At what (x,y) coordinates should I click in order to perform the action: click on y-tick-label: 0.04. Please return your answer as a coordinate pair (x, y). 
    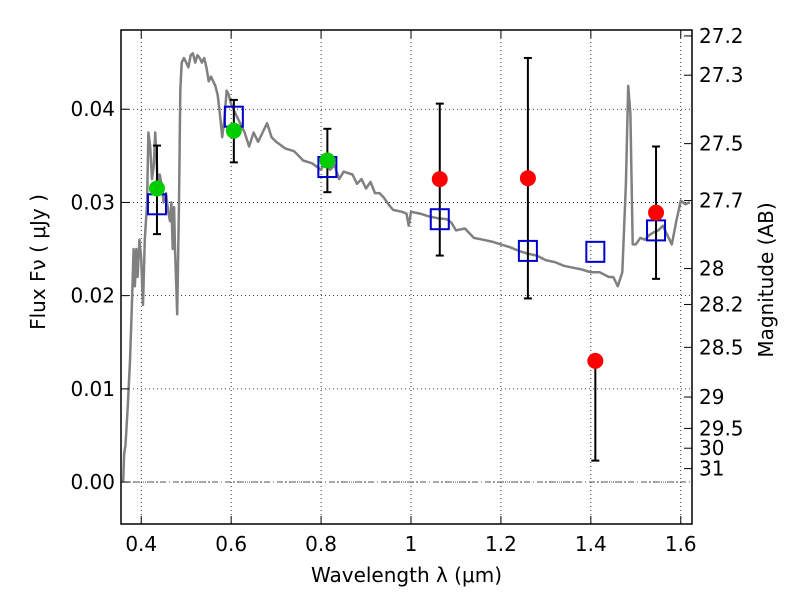
    Looking at the image, I should click on (92, 109).